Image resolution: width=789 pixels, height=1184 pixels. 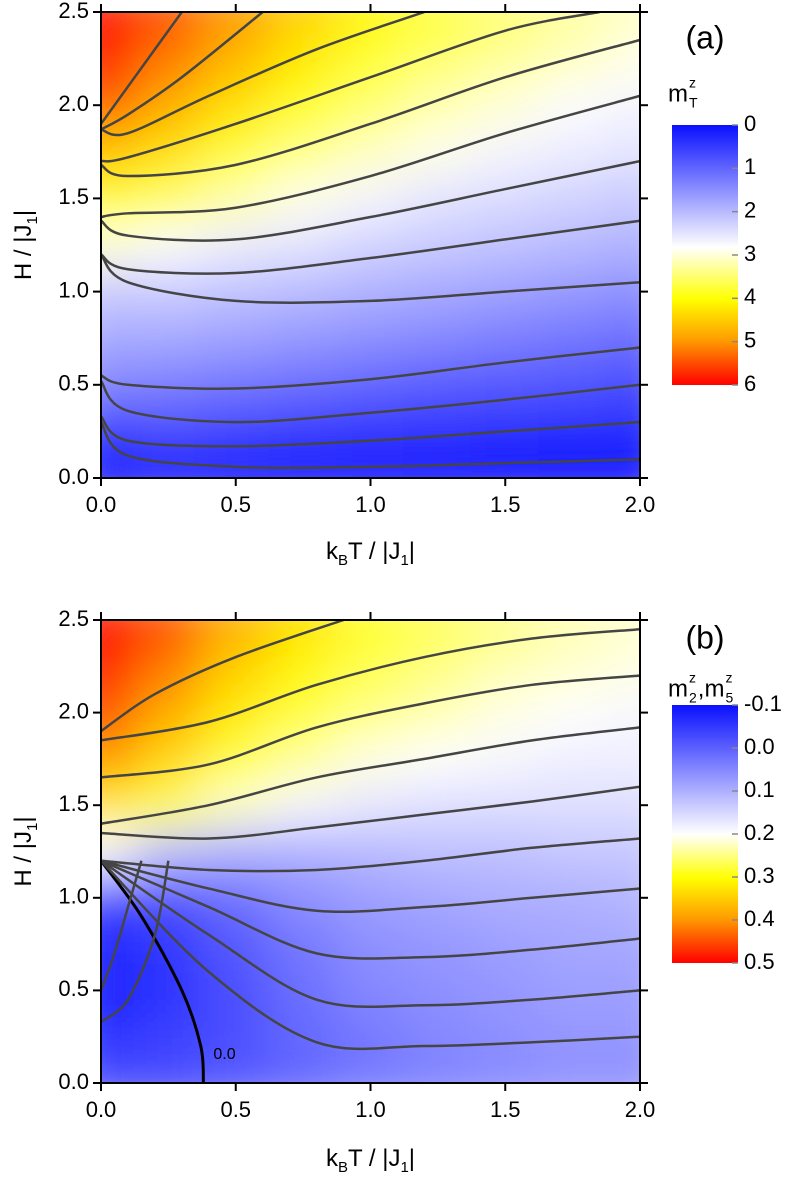 I want to click on y-tick-label: 0.0, so click(x=73, y=1081).